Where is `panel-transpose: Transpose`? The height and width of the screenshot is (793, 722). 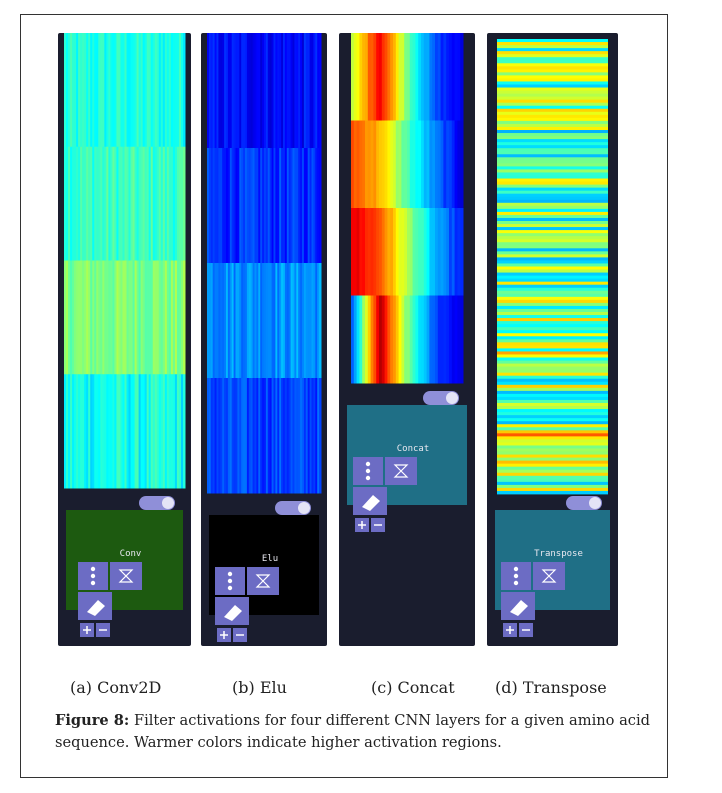
panel-transpose: Transpose is located at coordinates (552, 339).